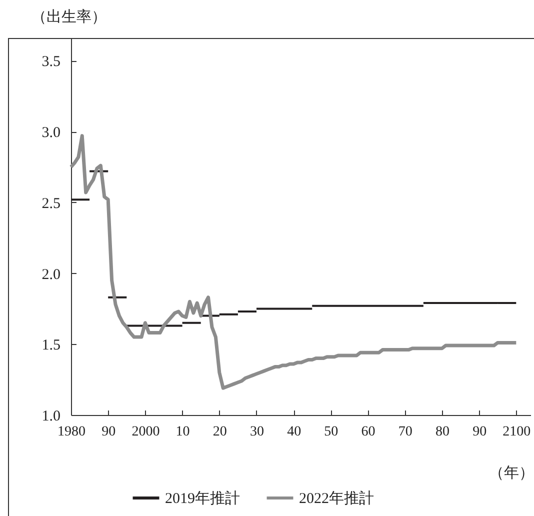 The image size is (534, 516). Describe the element at coordinates (51, 346) in the screenshot. I see `y-tick-label: 1.5` at that location.